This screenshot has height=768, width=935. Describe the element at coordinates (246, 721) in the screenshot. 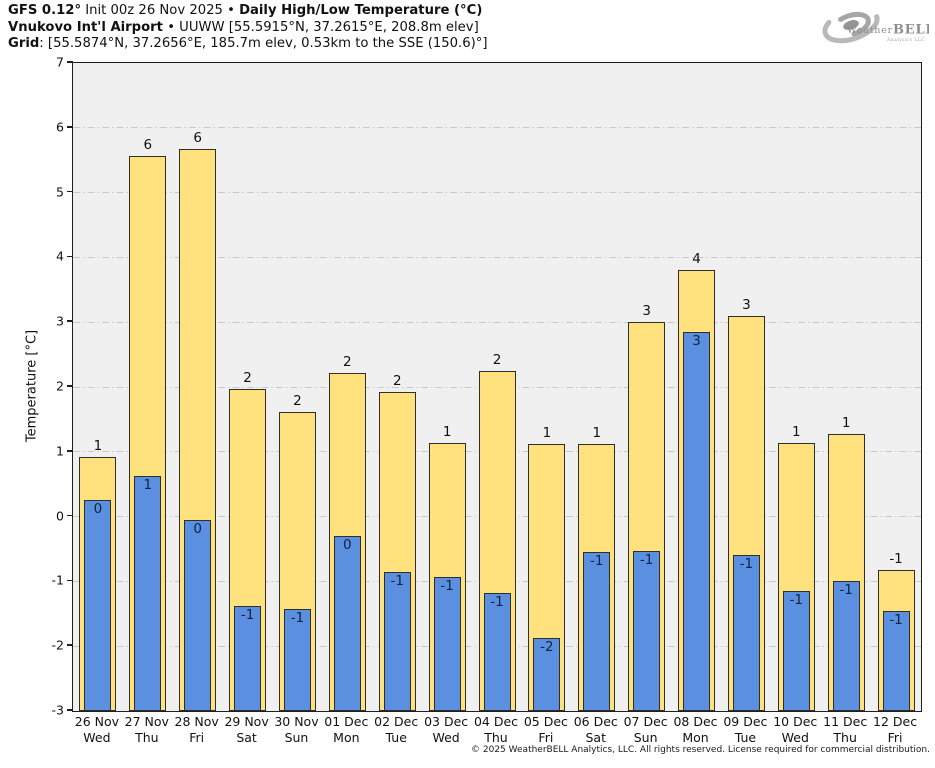

I see `x-label-date: 29 Nov` at that location.